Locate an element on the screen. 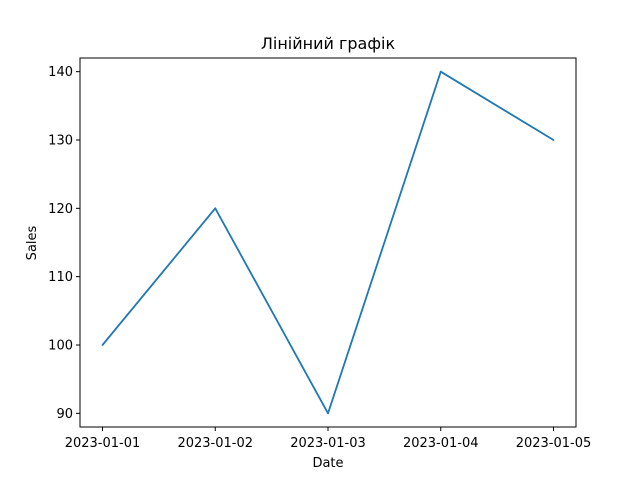 The width and height of the screenshot is (640, 480). y-axis-label: Sales is located at coordinates (32, 242).